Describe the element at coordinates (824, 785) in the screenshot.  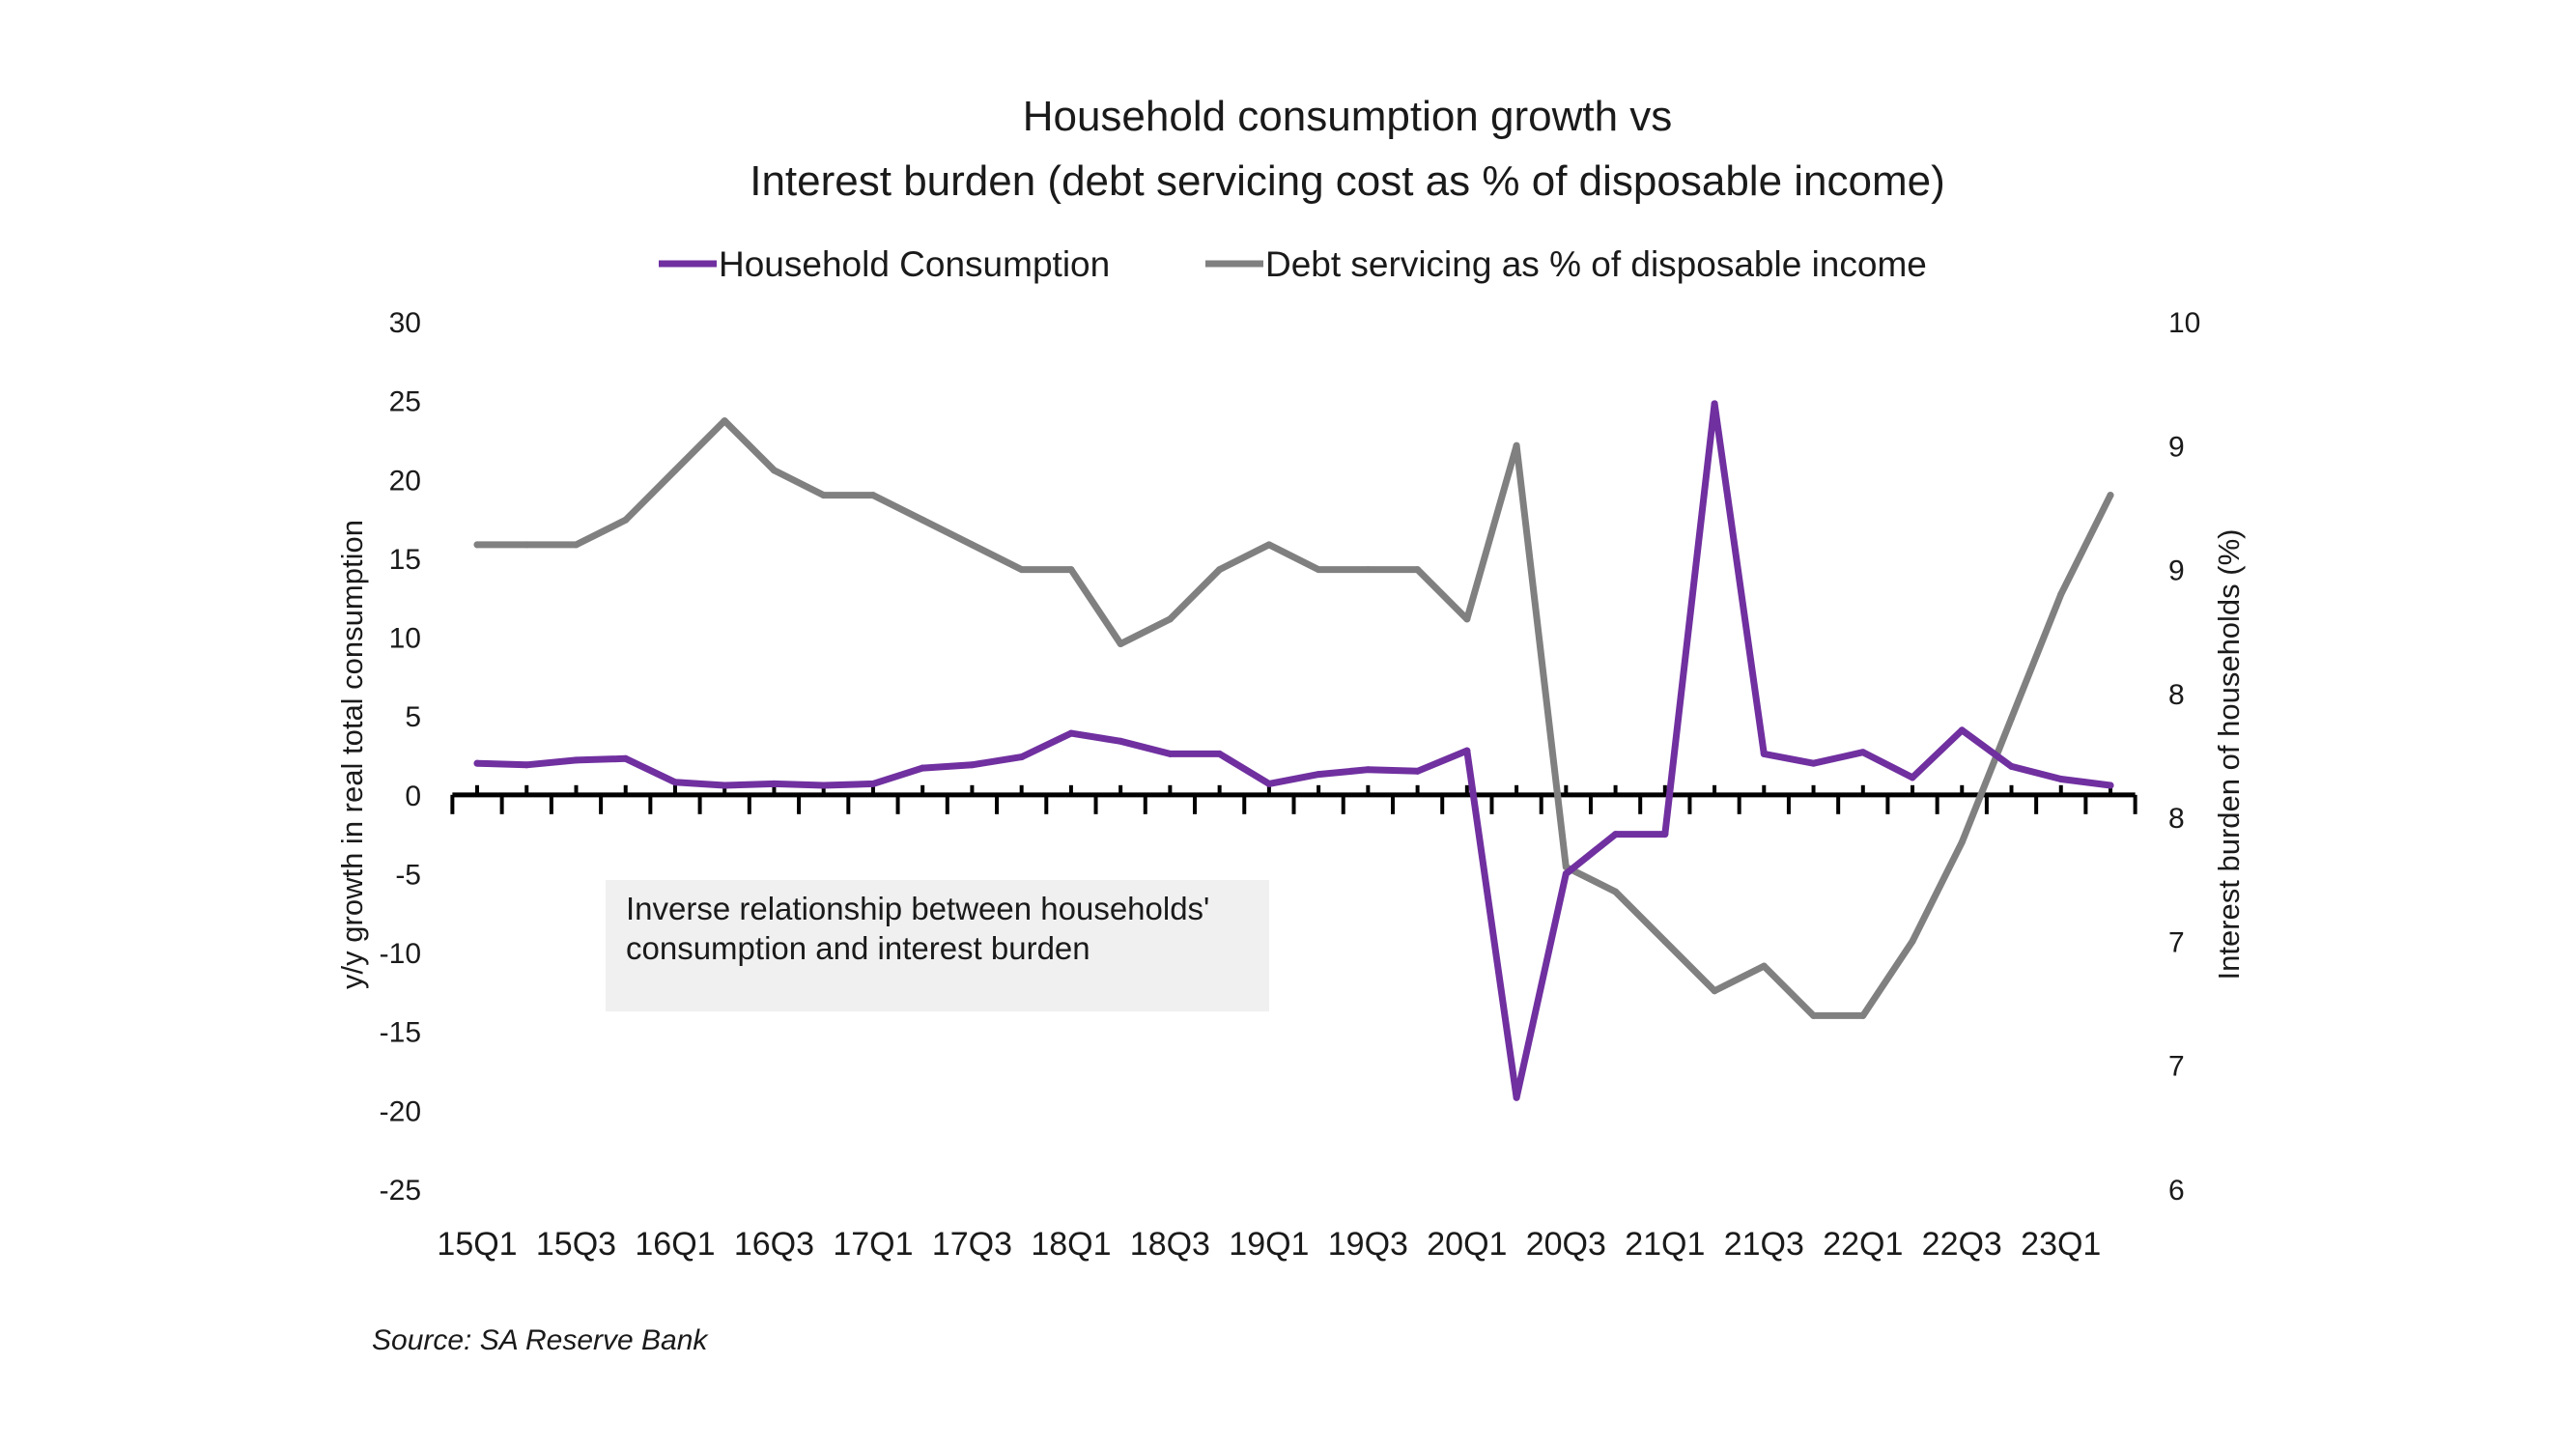
I see `consumption-point-16Q4` at that location.